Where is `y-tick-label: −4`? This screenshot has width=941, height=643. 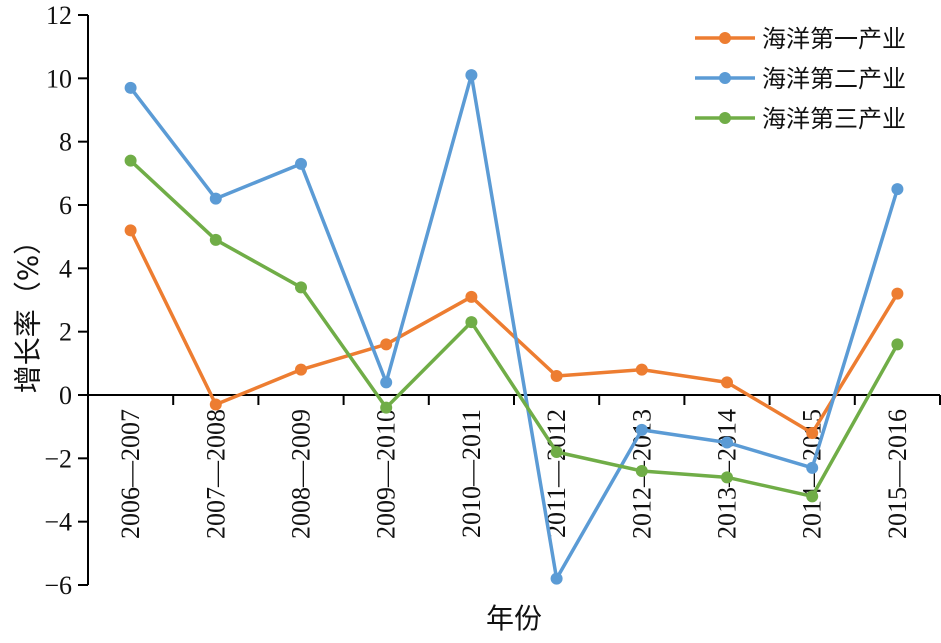 y-tick-label: −4 is located at coordinates (58, 522).